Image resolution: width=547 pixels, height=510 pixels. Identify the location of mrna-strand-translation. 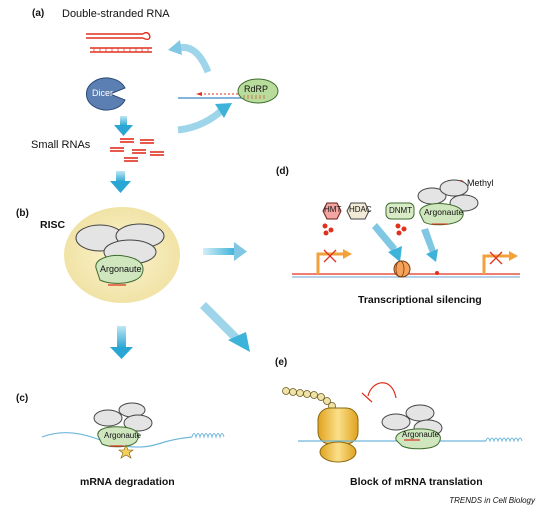
(410, 440).